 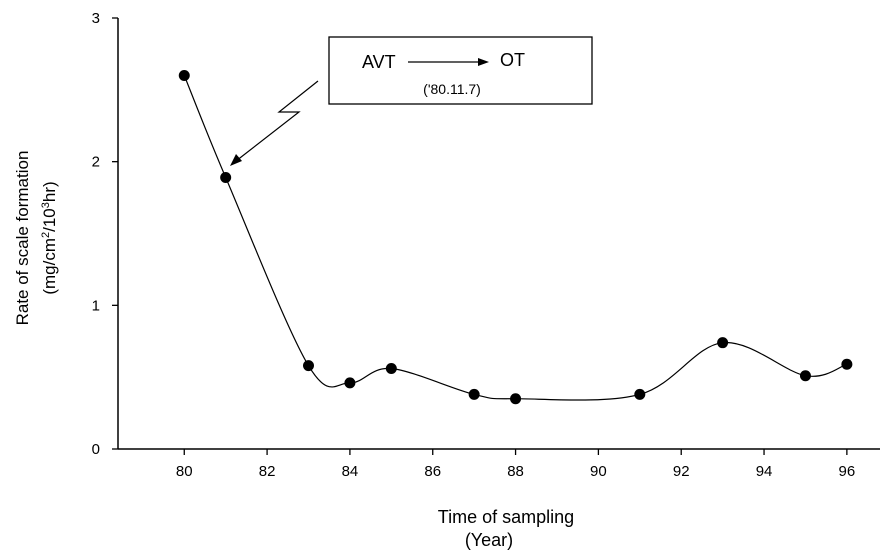 I want to click on y-tick-label: 1, so click(x=96, y=305).